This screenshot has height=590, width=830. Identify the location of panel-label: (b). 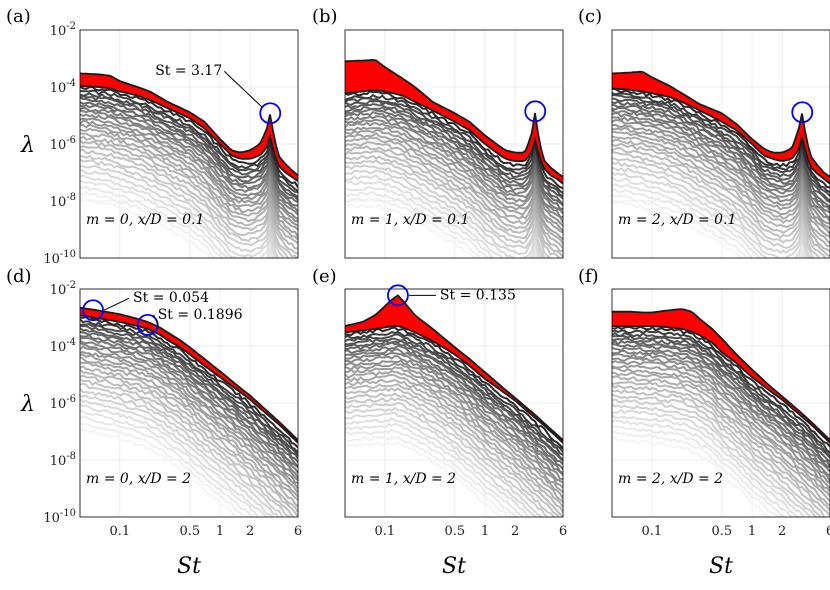
(325, 16).